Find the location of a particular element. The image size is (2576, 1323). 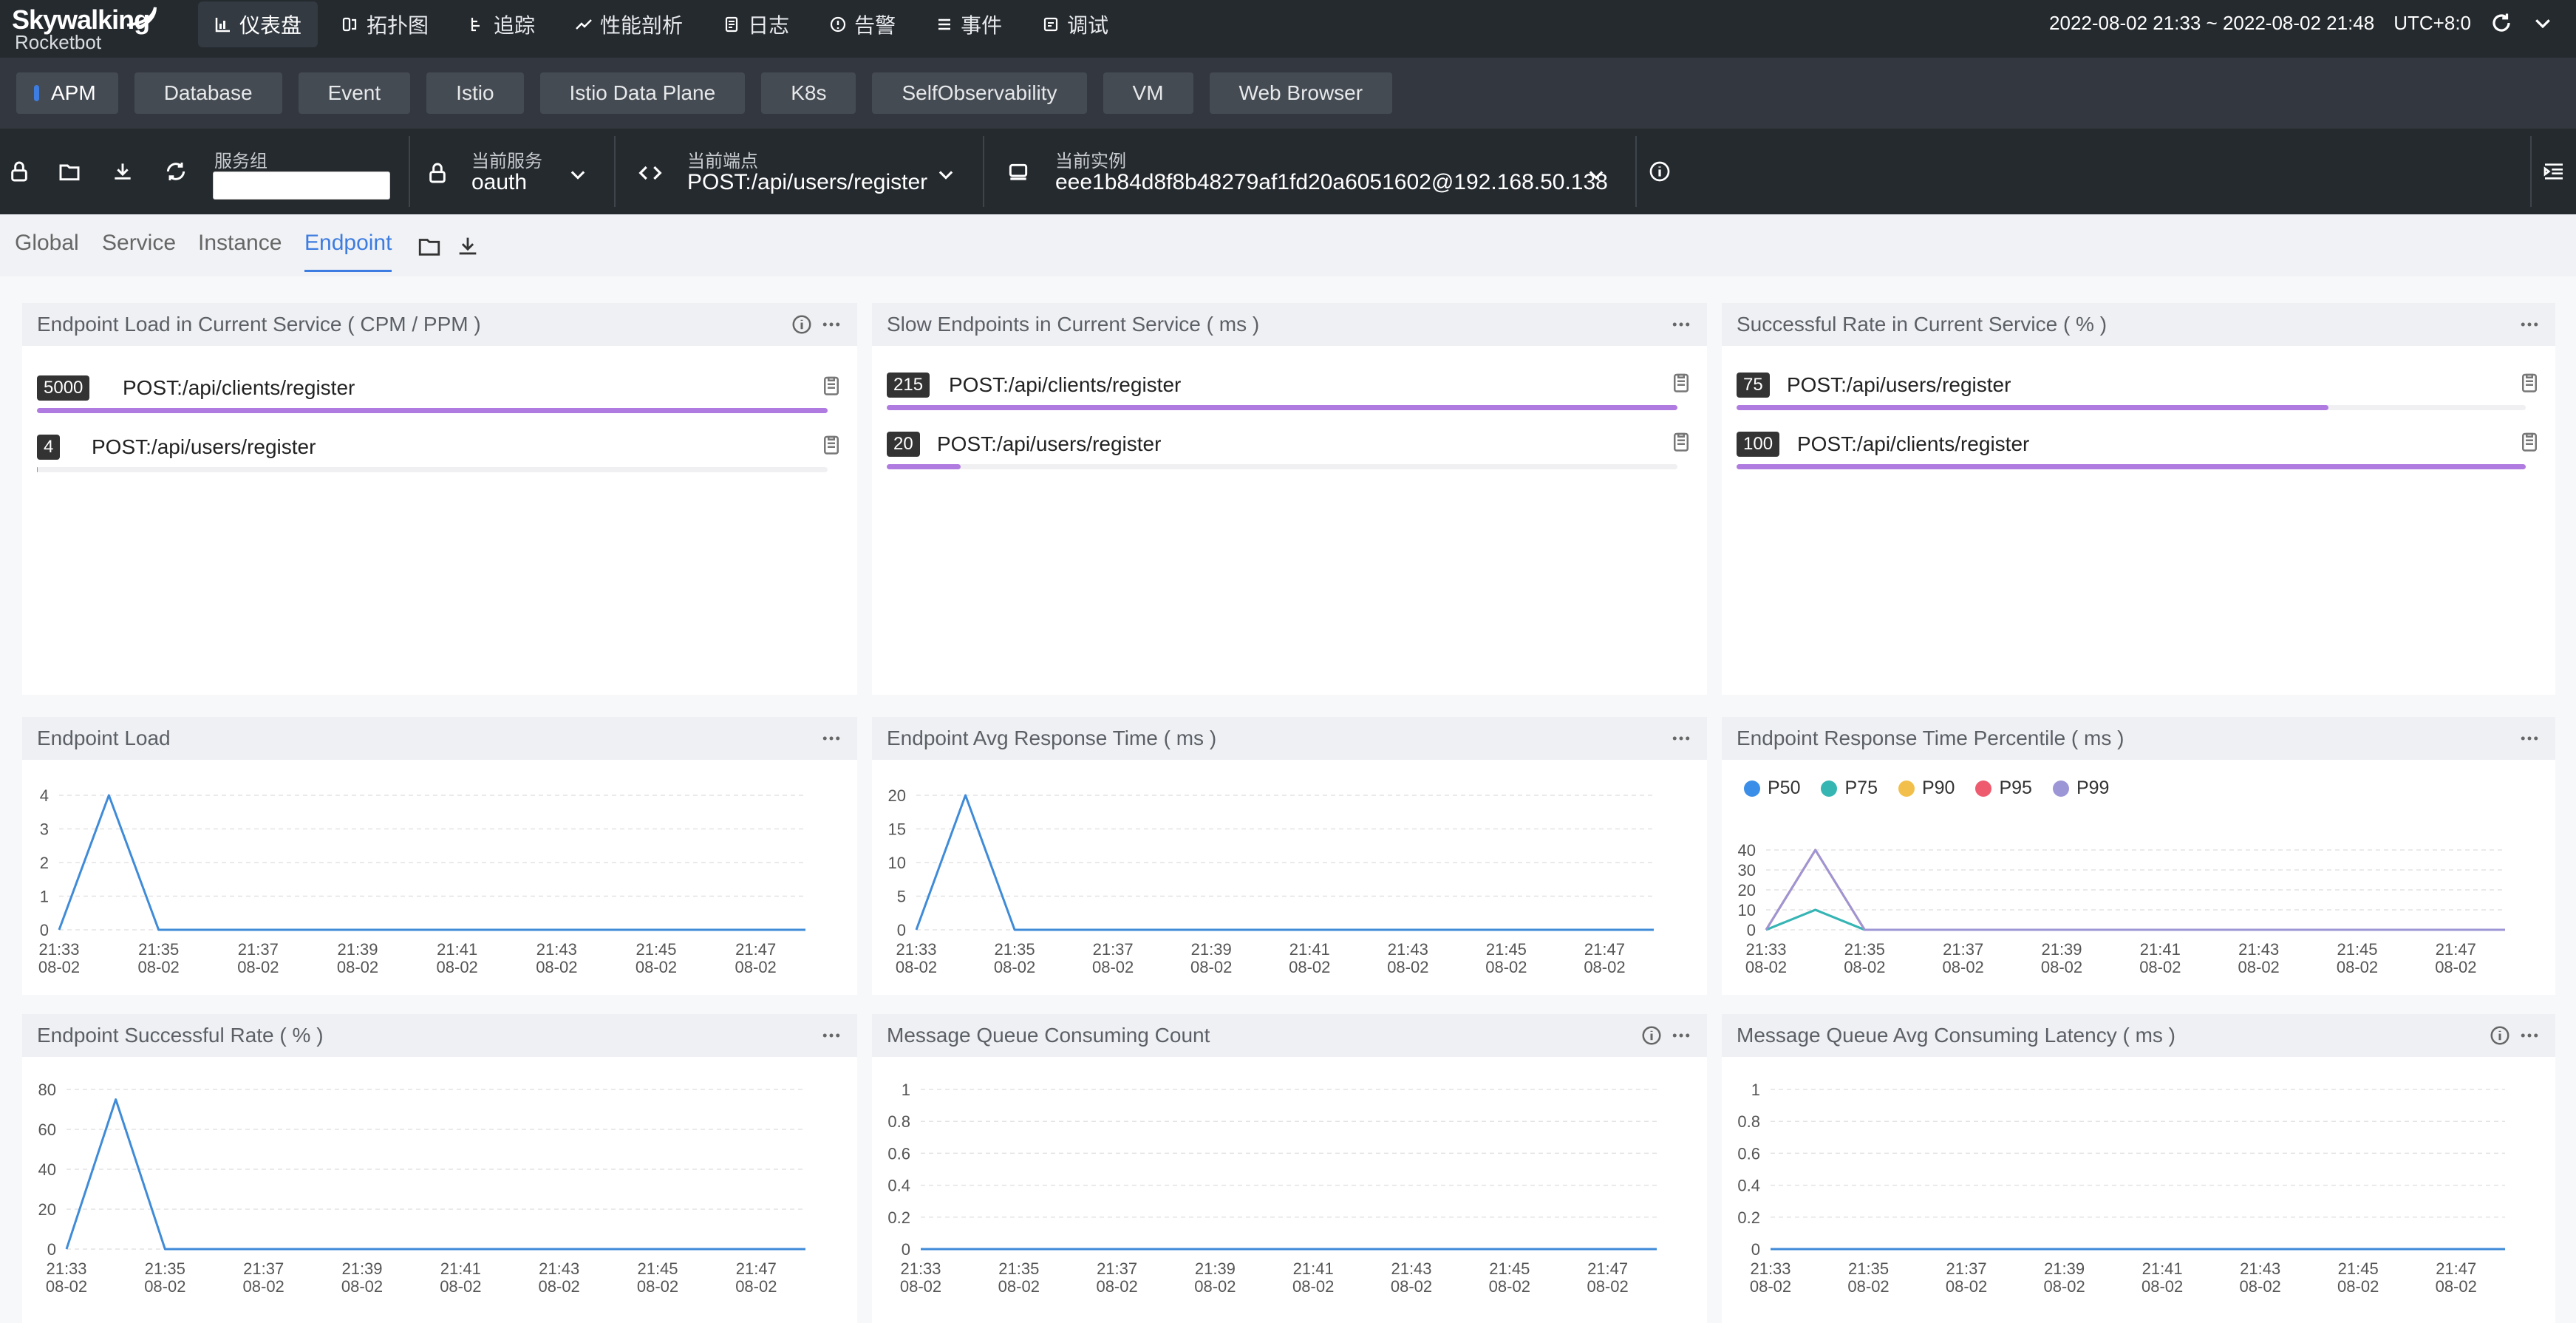

nav-trace: 追踪 is located at coordinates (501, 24).